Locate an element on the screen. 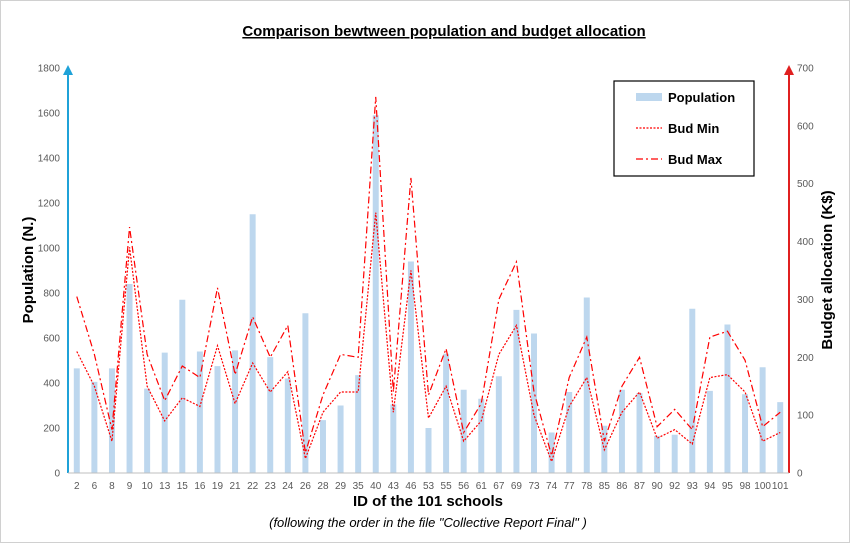  x-tick-label: 46 is located at coordinates (411, 486).